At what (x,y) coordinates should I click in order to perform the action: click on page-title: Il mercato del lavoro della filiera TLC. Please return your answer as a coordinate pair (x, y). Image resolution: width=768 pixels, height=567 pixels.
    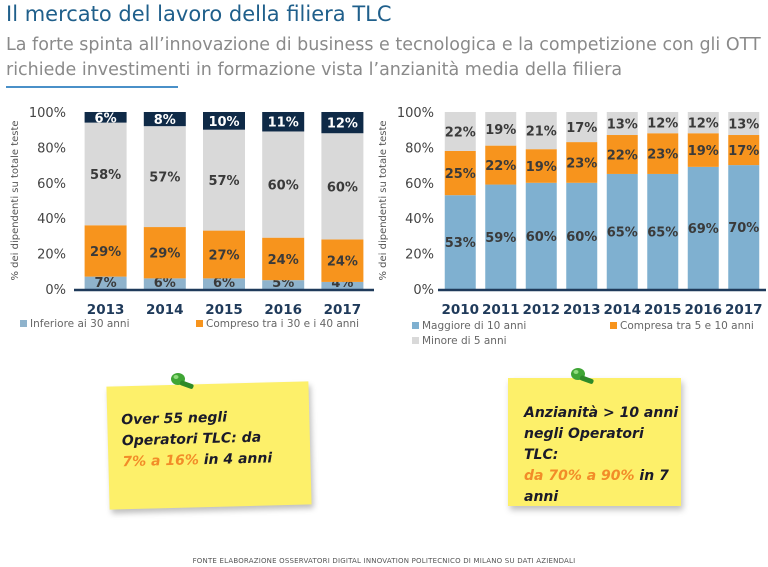
    Looking at the image, I should click on (199, 14).